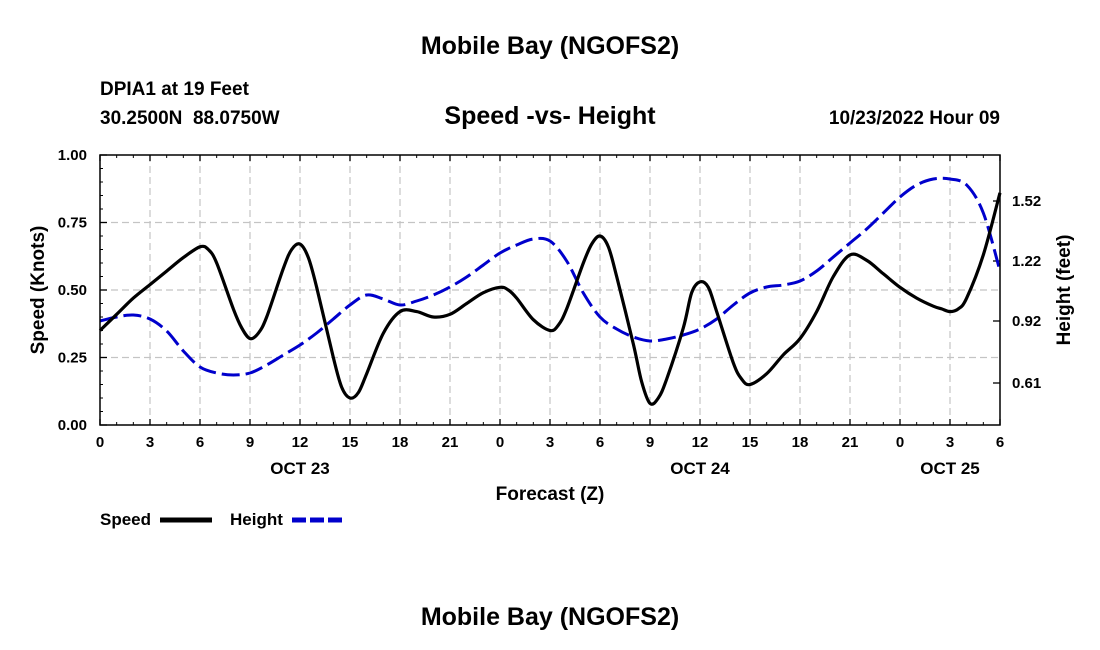  Describe the element at coordinates (300, 468) in the screenshot. I see `date-label: OCT 23` at that location.